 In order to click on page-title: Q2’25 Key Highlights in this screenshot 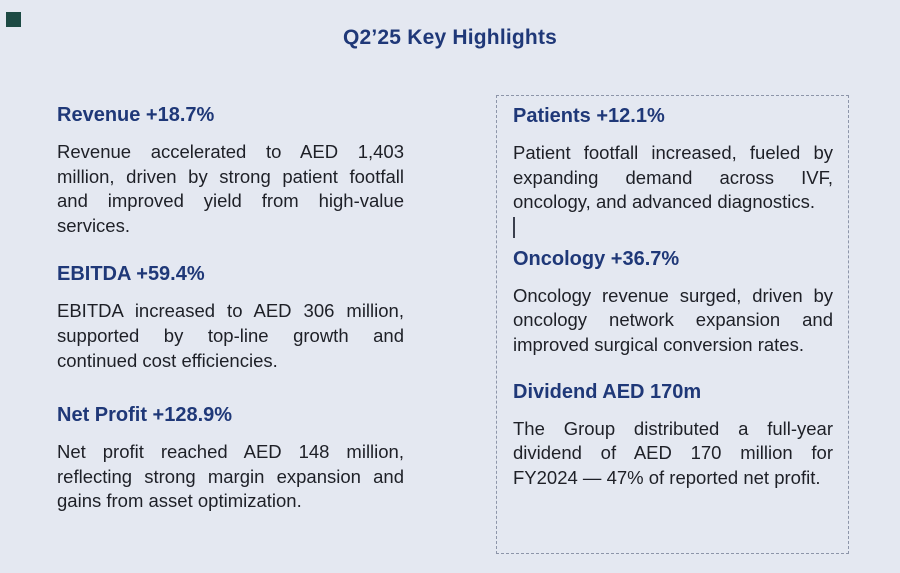, I will do `click(450, 37)`.